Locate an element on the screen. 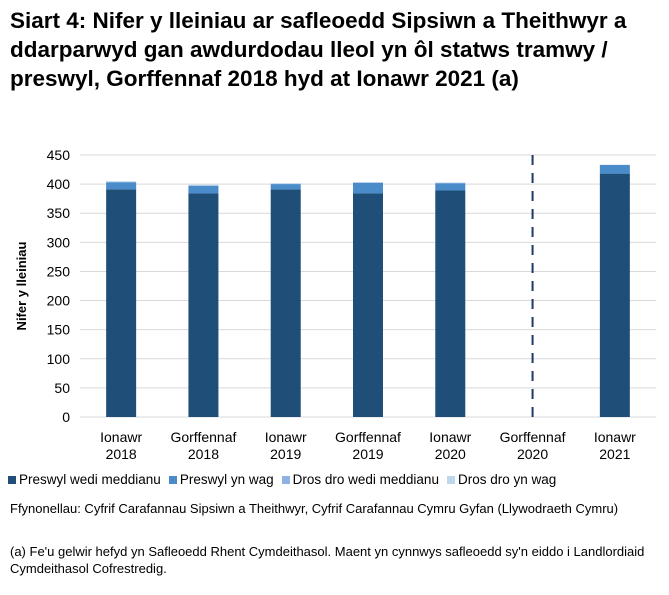 The width and height of the screenshot is (669, 595). legend-label: Preswyl yn wag is located at coordinates (226, 479).